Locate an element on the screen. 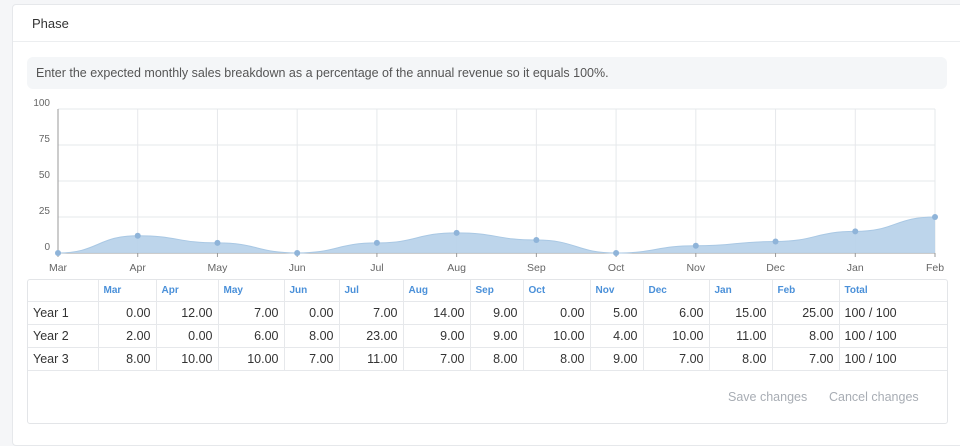 Image resolution: width=960 pixels, height=446 pixels. y-tick-label: 0 is located at coordinates (47, 247).